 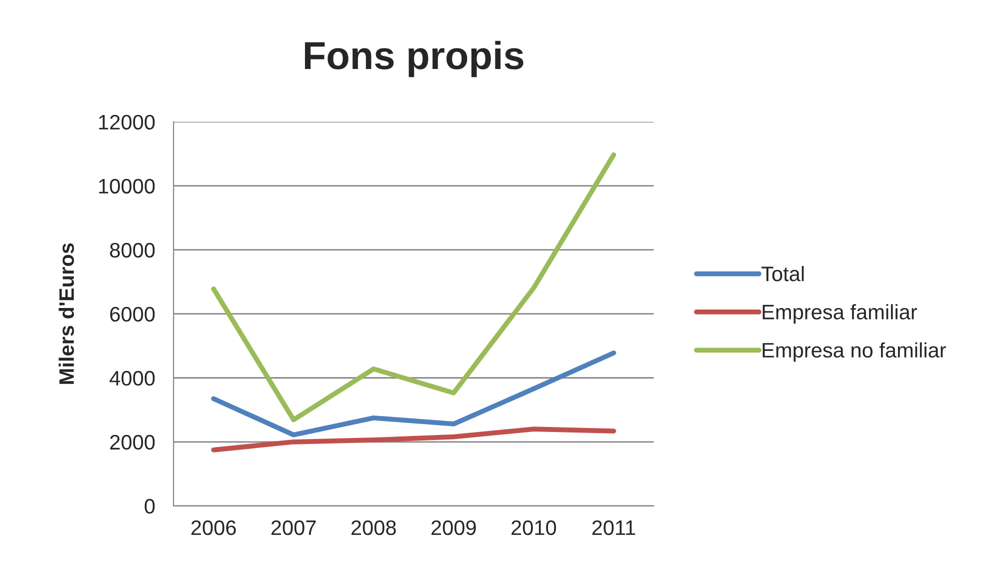 What do you see at coordinates (783, 274) in the screenshot?
I see `legend-label: Total` at bounding box center [783, 274].